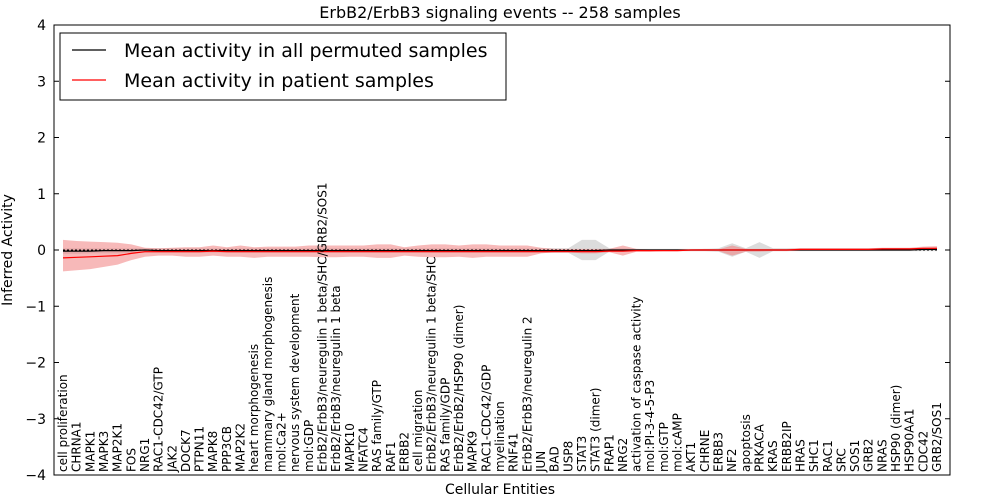  Describe the element at coordinates (760, 447) in the screenshot. I see `category-label: PRKACA` at that location.